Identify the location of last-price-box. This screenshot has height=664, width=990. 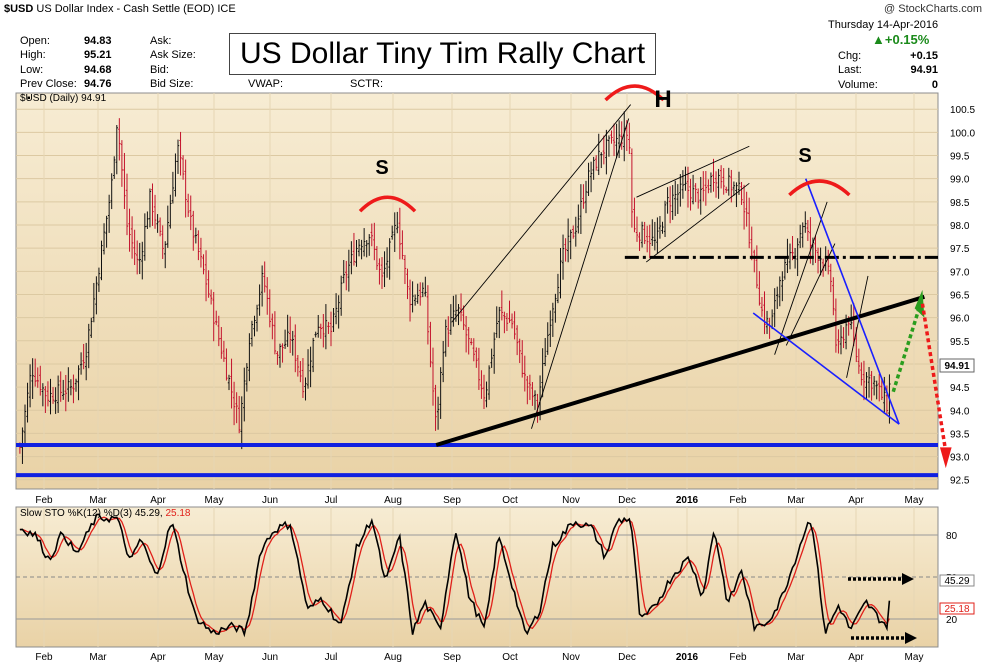
(957, 365).